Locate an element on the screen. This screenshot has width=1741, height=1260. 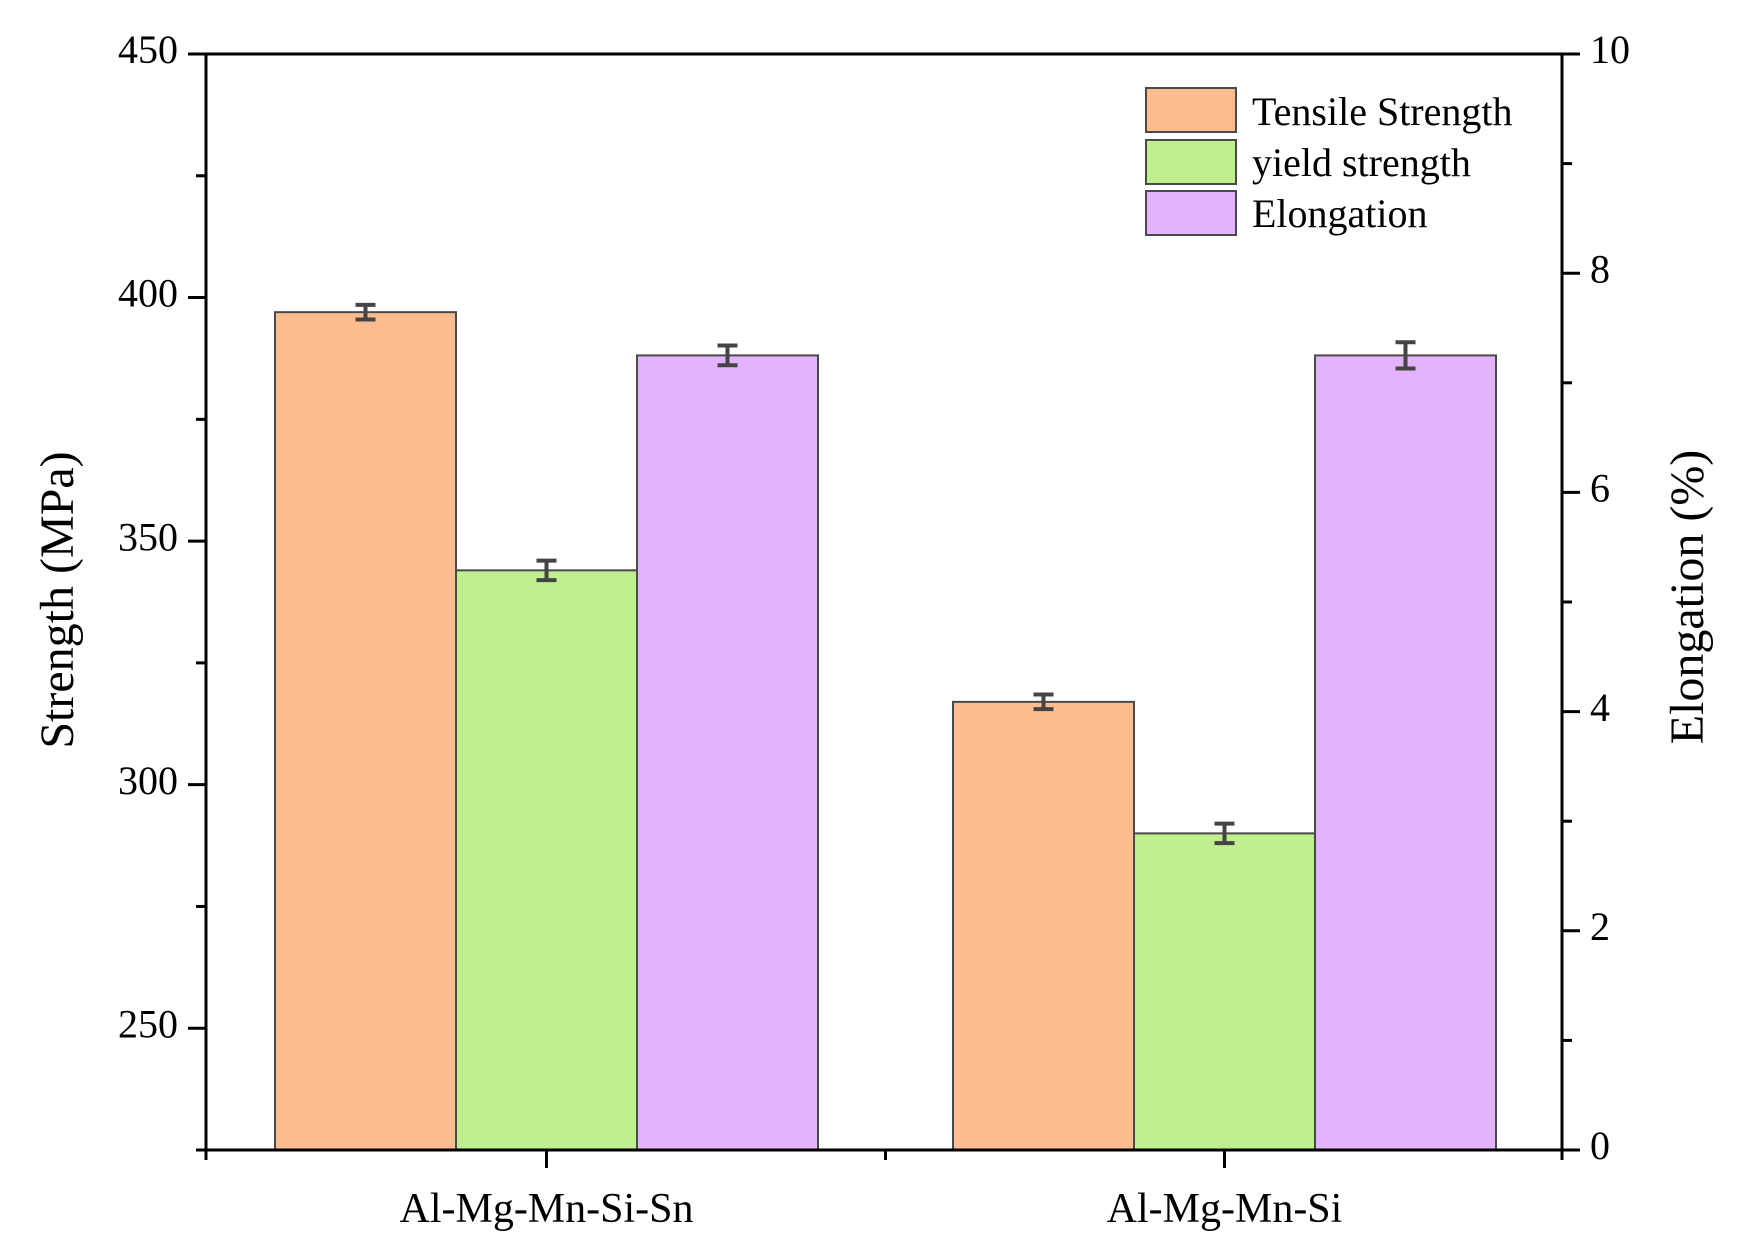
legend-label-elongation: Elongation is located at coordinates (1340, 213).